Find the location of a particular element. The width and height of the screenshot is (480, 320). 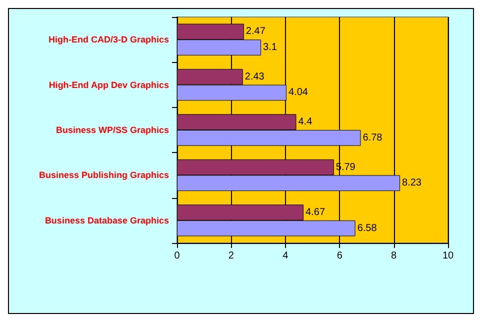

y-tick-label: Business Publishing Graphics is located at coordinates (103, 175).